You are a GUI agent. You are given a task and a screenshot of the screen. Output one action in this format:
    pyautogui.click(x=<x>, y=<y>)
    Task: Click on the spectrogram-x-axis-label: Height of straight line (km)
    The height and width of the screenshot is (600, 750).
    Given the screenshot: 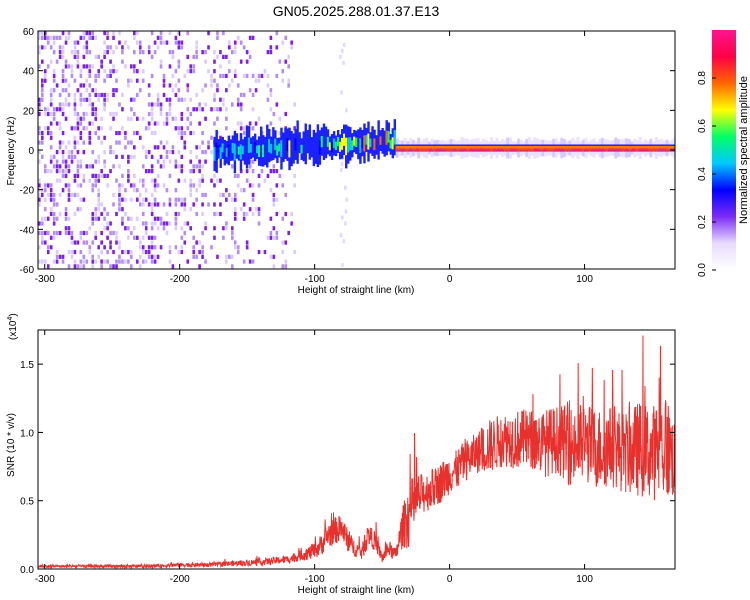 What is the action you would take?
    pyautogui.click(x=356, y=290)
    